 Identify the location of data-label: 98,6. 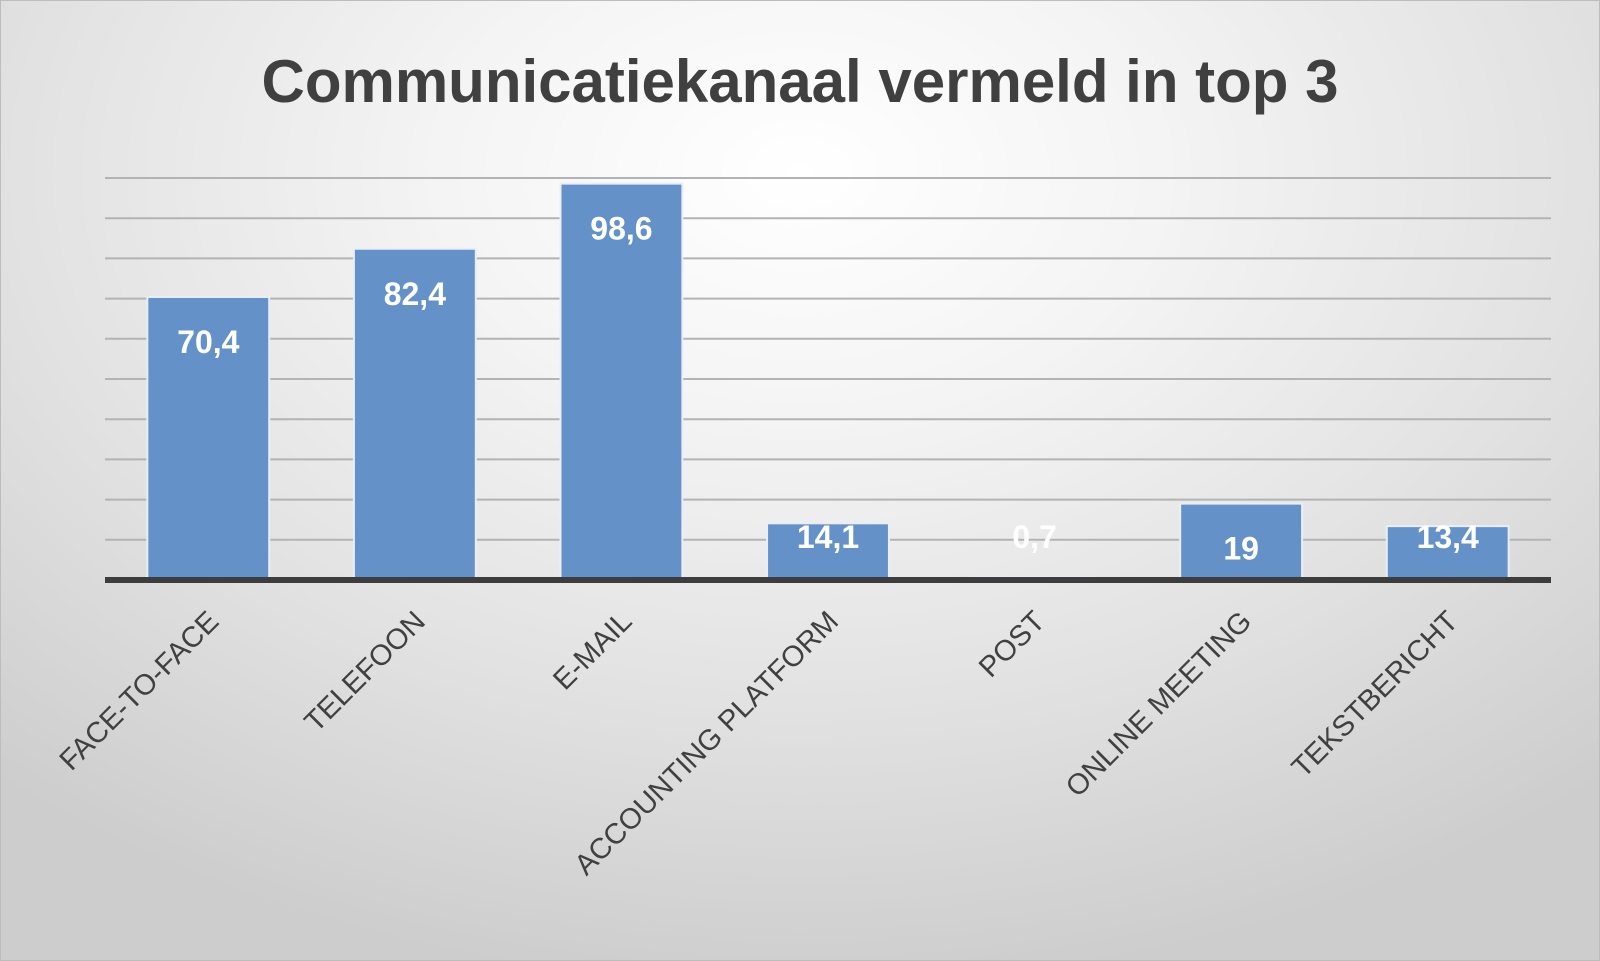
(621, 229).